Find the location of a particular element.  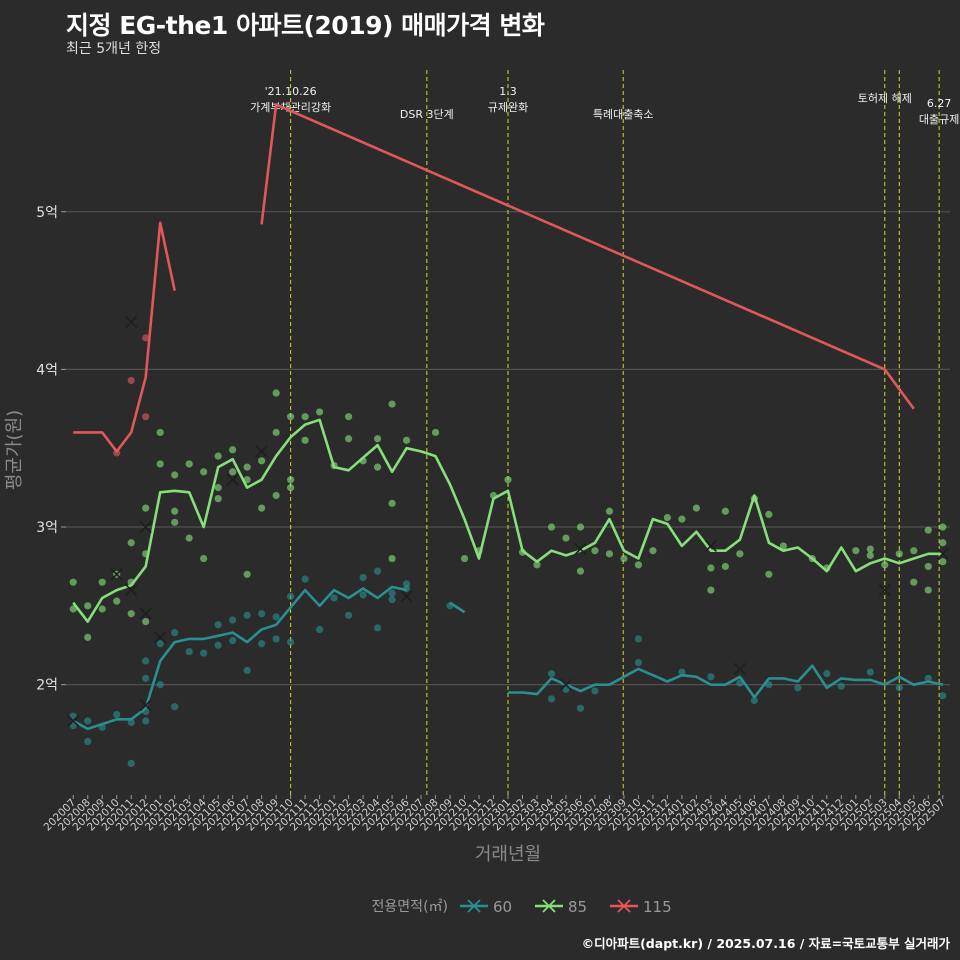

x-axis-label: 거래년월 is located at coordinates (508, 854).